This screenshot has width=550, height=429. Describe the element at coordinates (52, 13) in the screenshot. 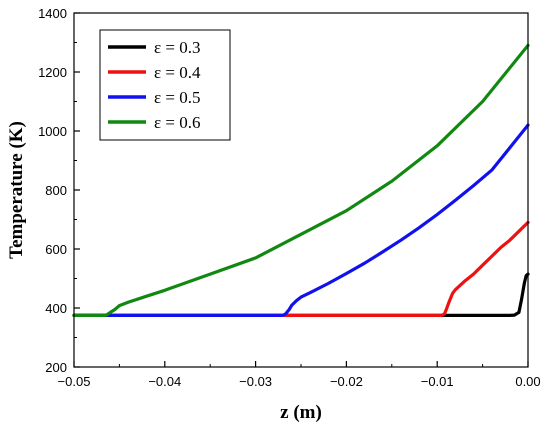

I see `y-tick-label: 1400` at that location.